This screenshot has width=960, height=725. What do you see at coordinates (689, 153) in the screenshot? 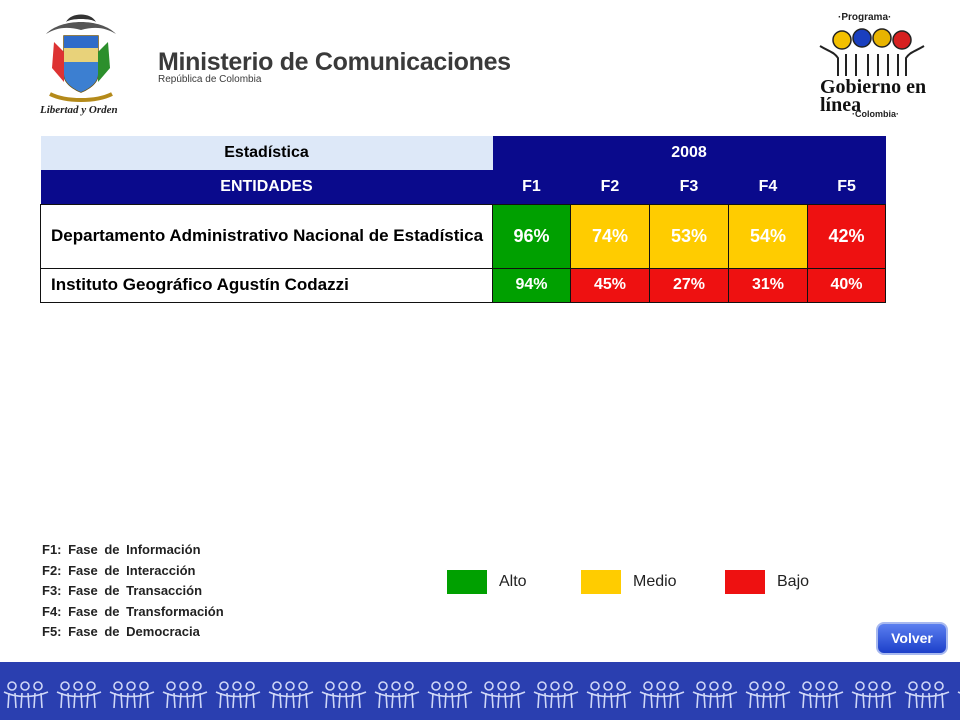
I see `year-header: 2008` at bounding box center [689, 153].